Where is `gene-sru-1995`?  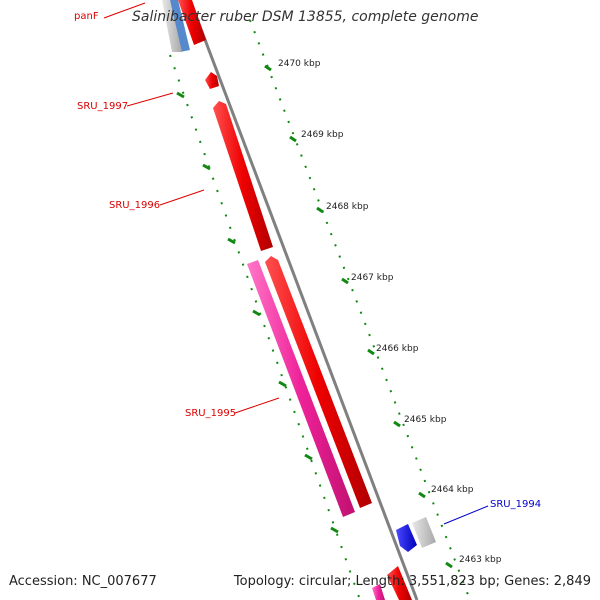 gene-sru-1995 is located at coordinates (301, 388).